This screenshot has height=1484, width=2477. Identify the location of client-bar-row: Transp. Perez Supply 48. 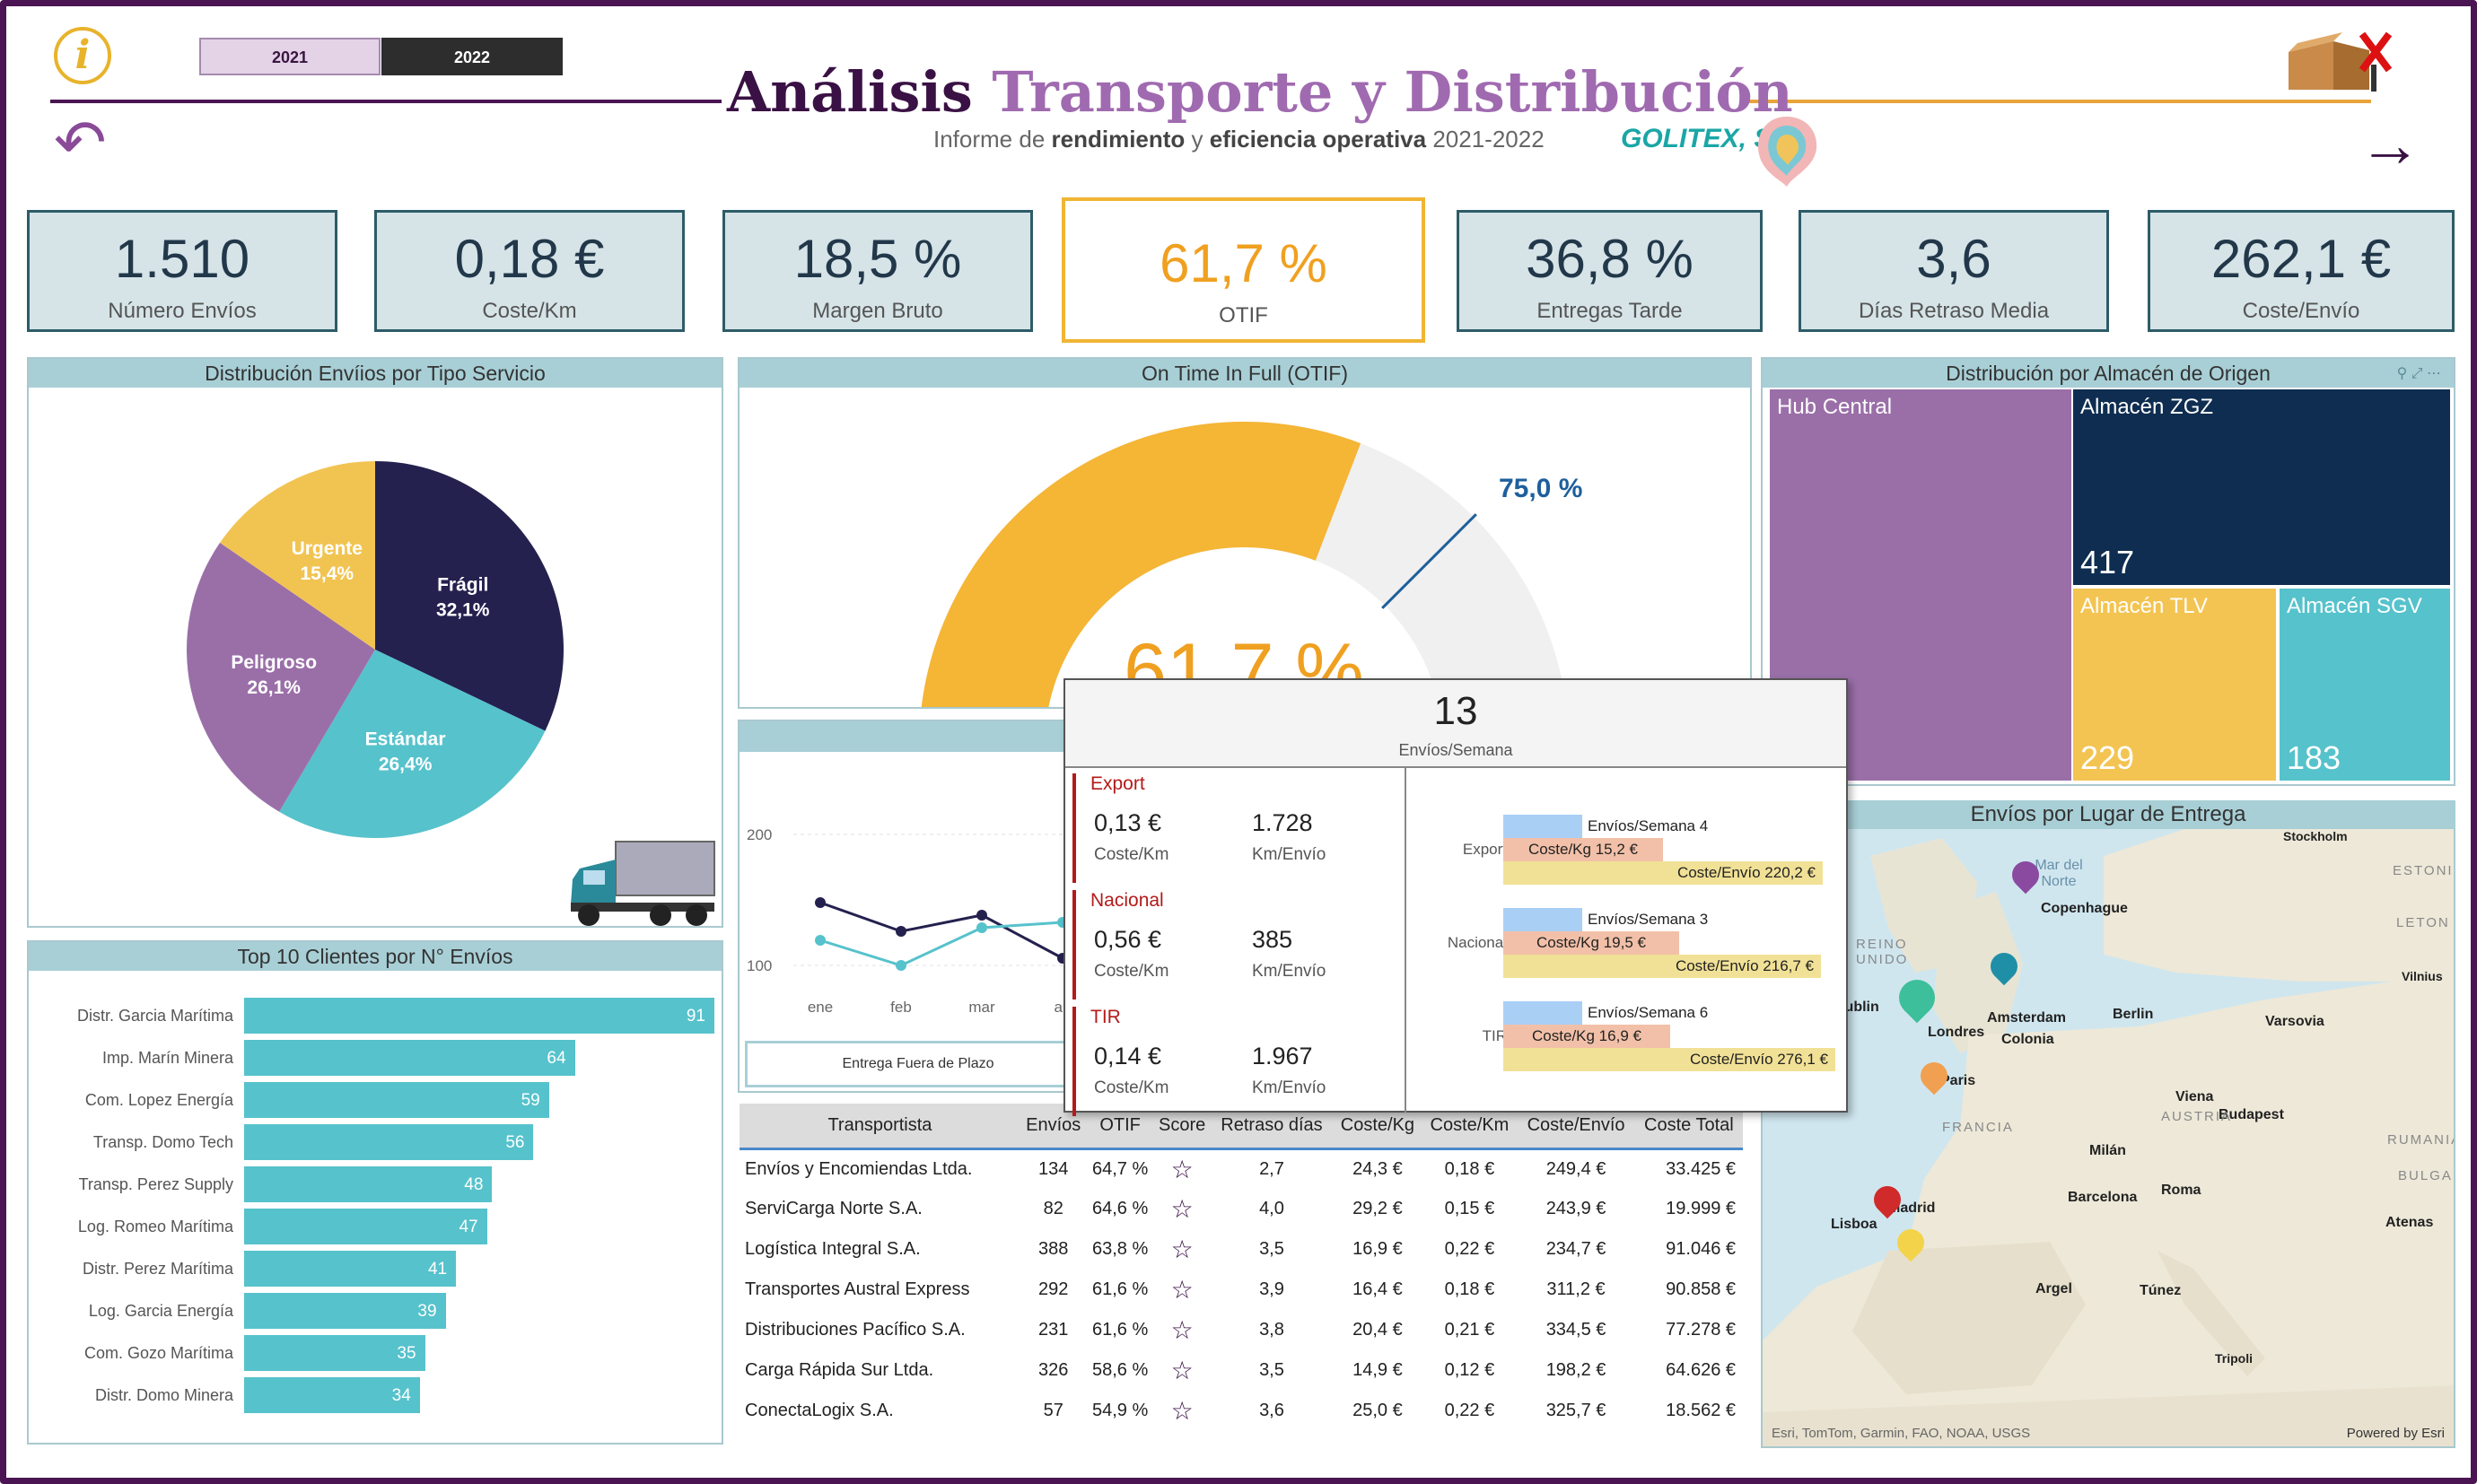
(397, 1184).